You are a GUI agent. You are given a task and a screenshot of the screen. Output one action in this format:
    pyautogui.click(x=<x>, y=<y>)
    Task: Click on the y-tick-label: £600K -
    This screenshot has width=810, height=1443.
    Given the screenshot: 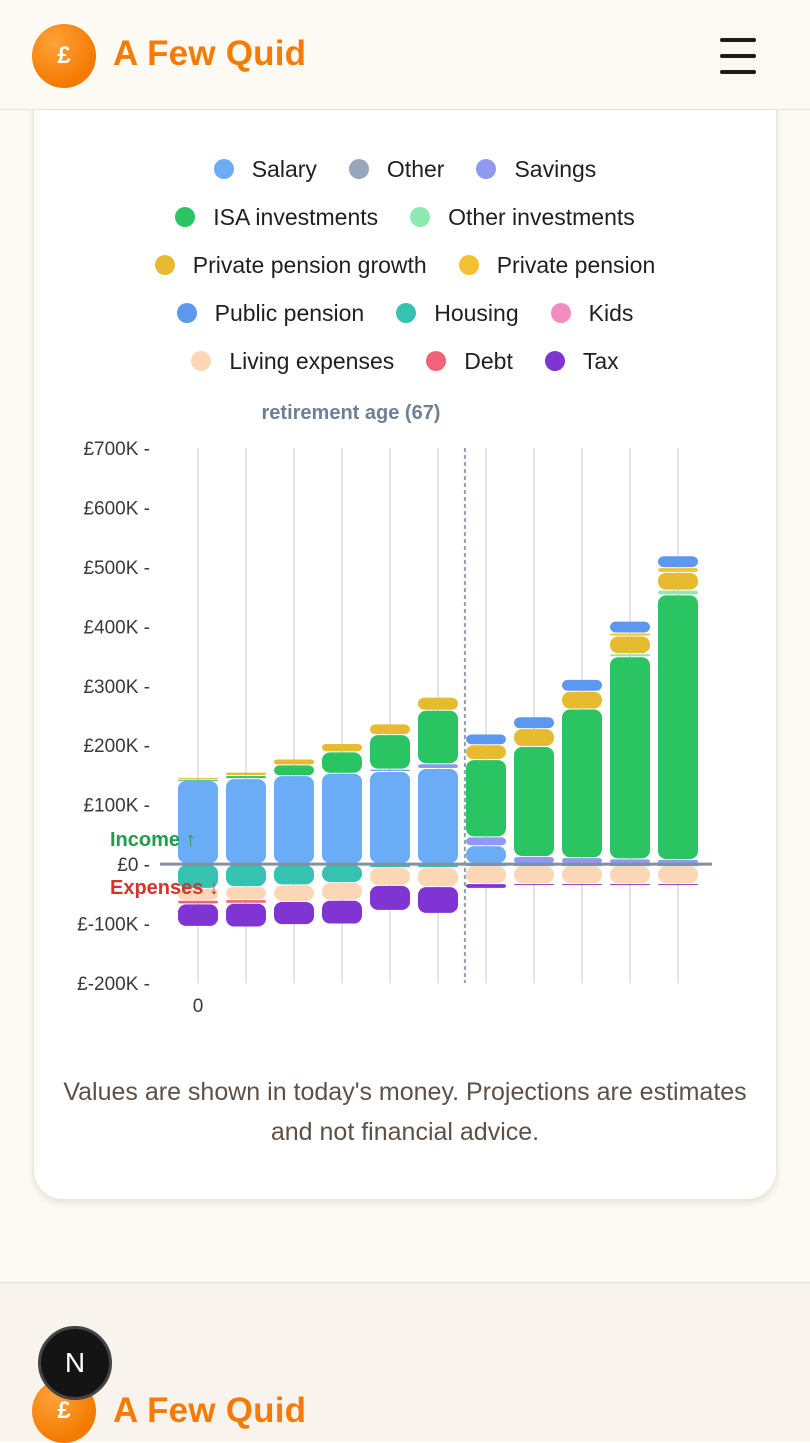 What is the action you would take?
    pyautogui.click(x=116, y=508)
    